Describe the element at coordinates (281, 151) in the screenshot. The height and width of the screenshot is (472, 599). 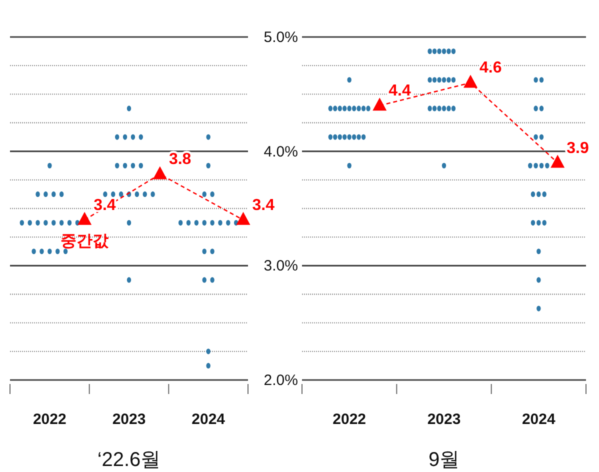
I see `y-tick-label: 4.0%` at that location.